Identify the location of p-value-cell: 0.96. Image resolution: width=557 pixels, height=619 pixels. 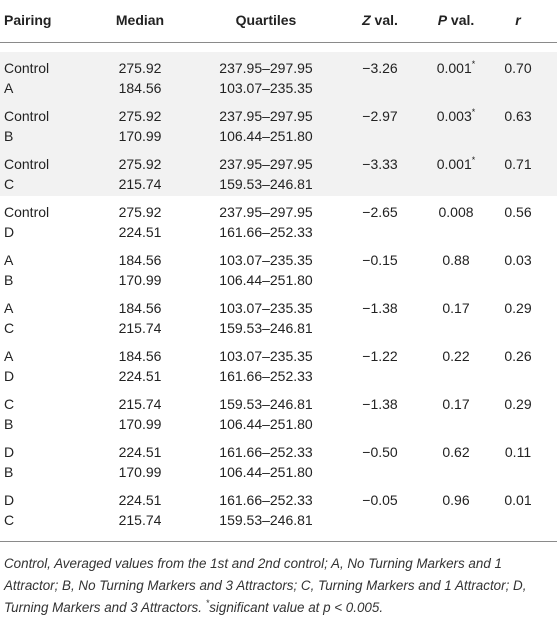
(455, 500).